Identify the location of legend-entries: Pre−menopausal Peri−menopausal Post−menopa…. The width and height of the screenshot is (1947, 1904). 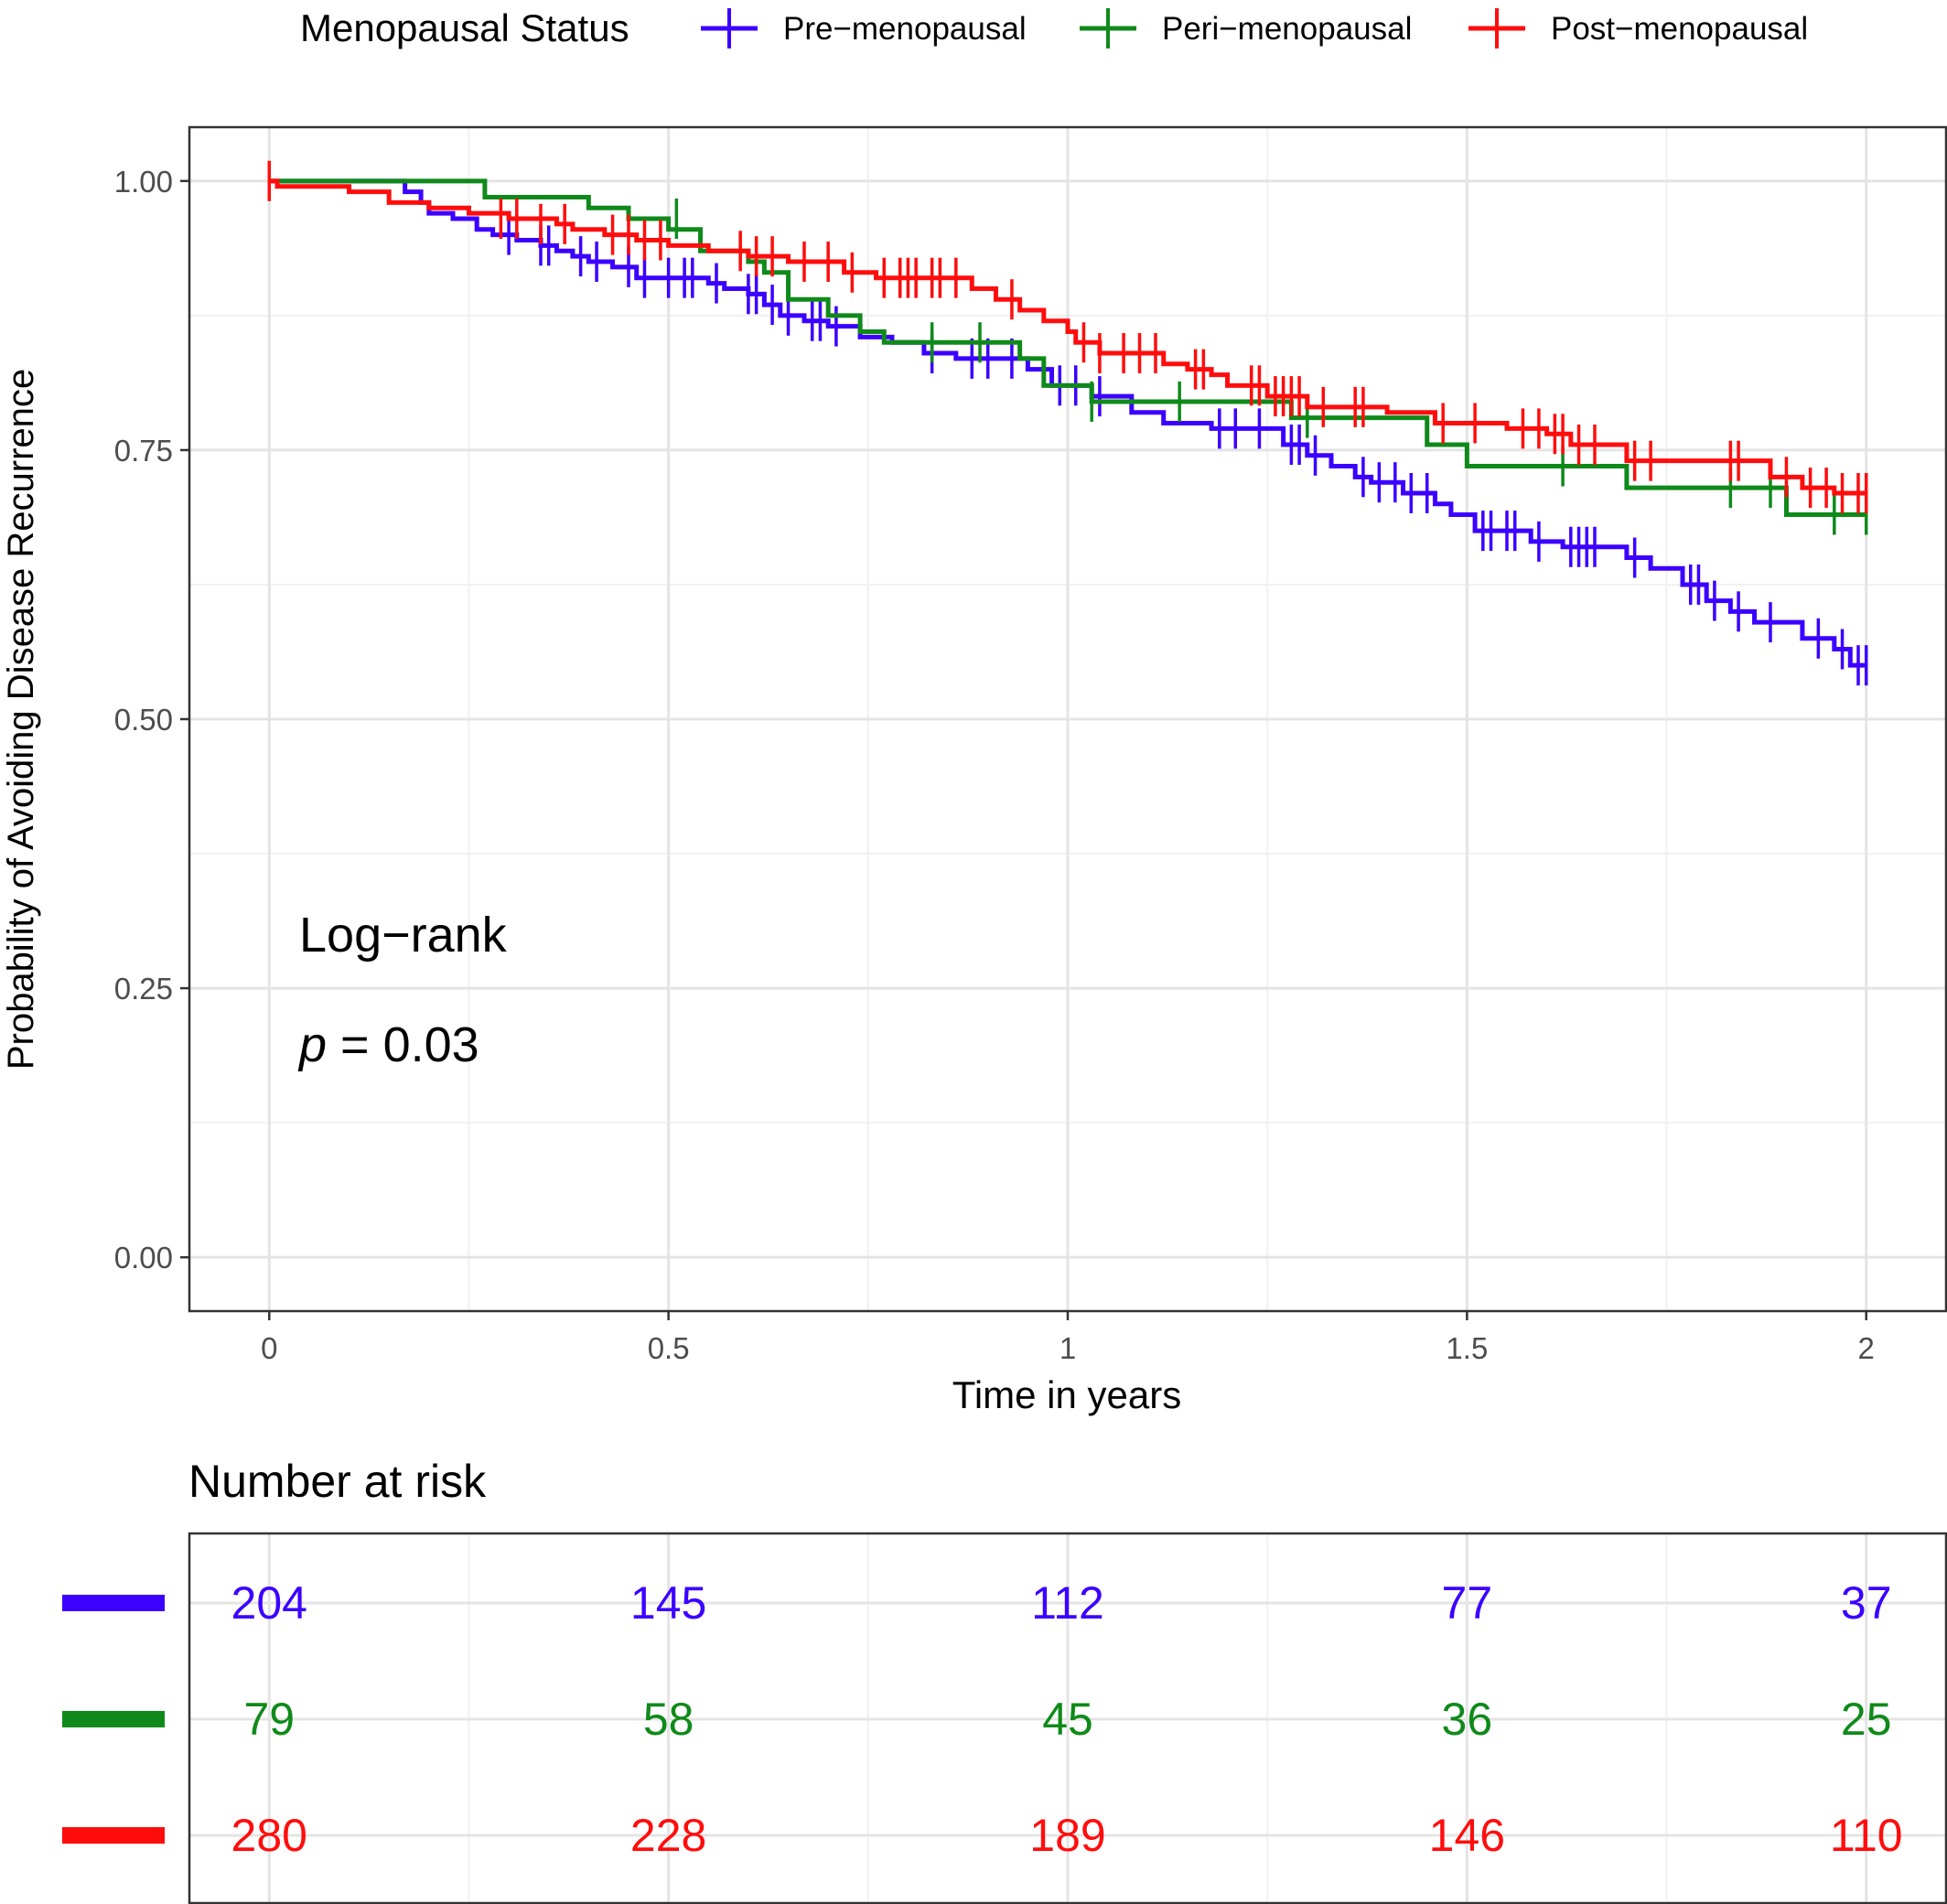
(1254, 28).